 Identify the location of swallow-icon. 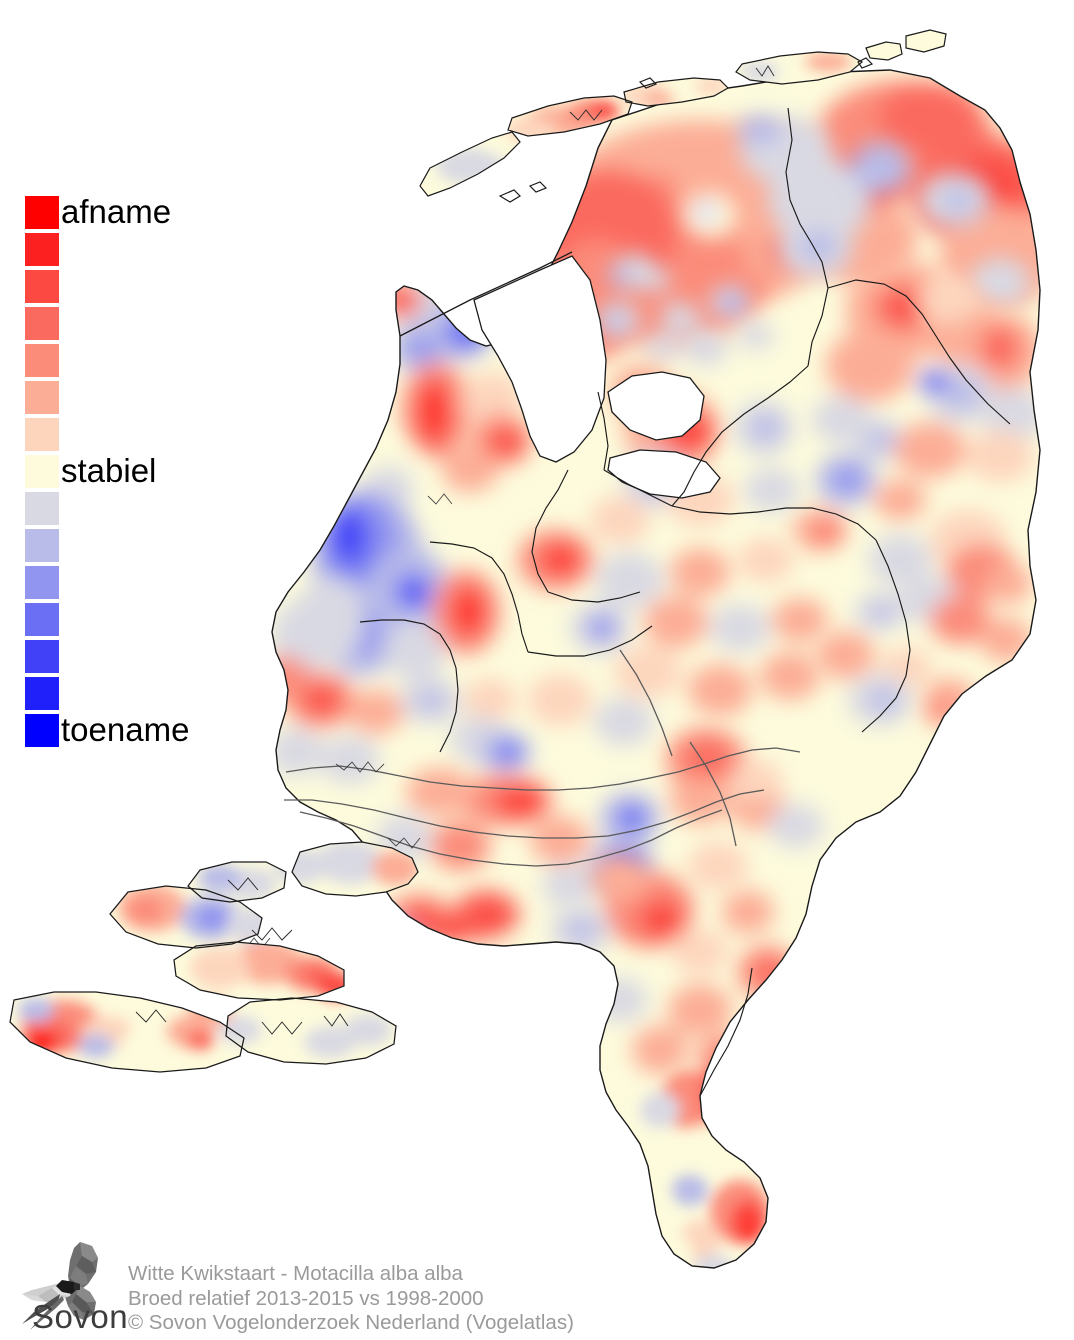
(60, 1286).